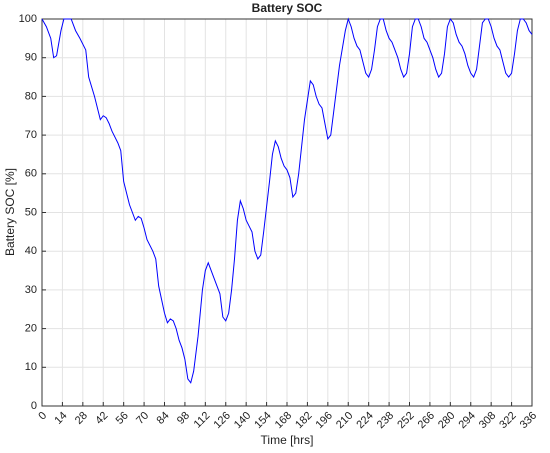 This screenshot has width=550, height=453. Describe the element at coordinates (466, 420) in the screenshot. I see `x-tick-label: 294` at that location.